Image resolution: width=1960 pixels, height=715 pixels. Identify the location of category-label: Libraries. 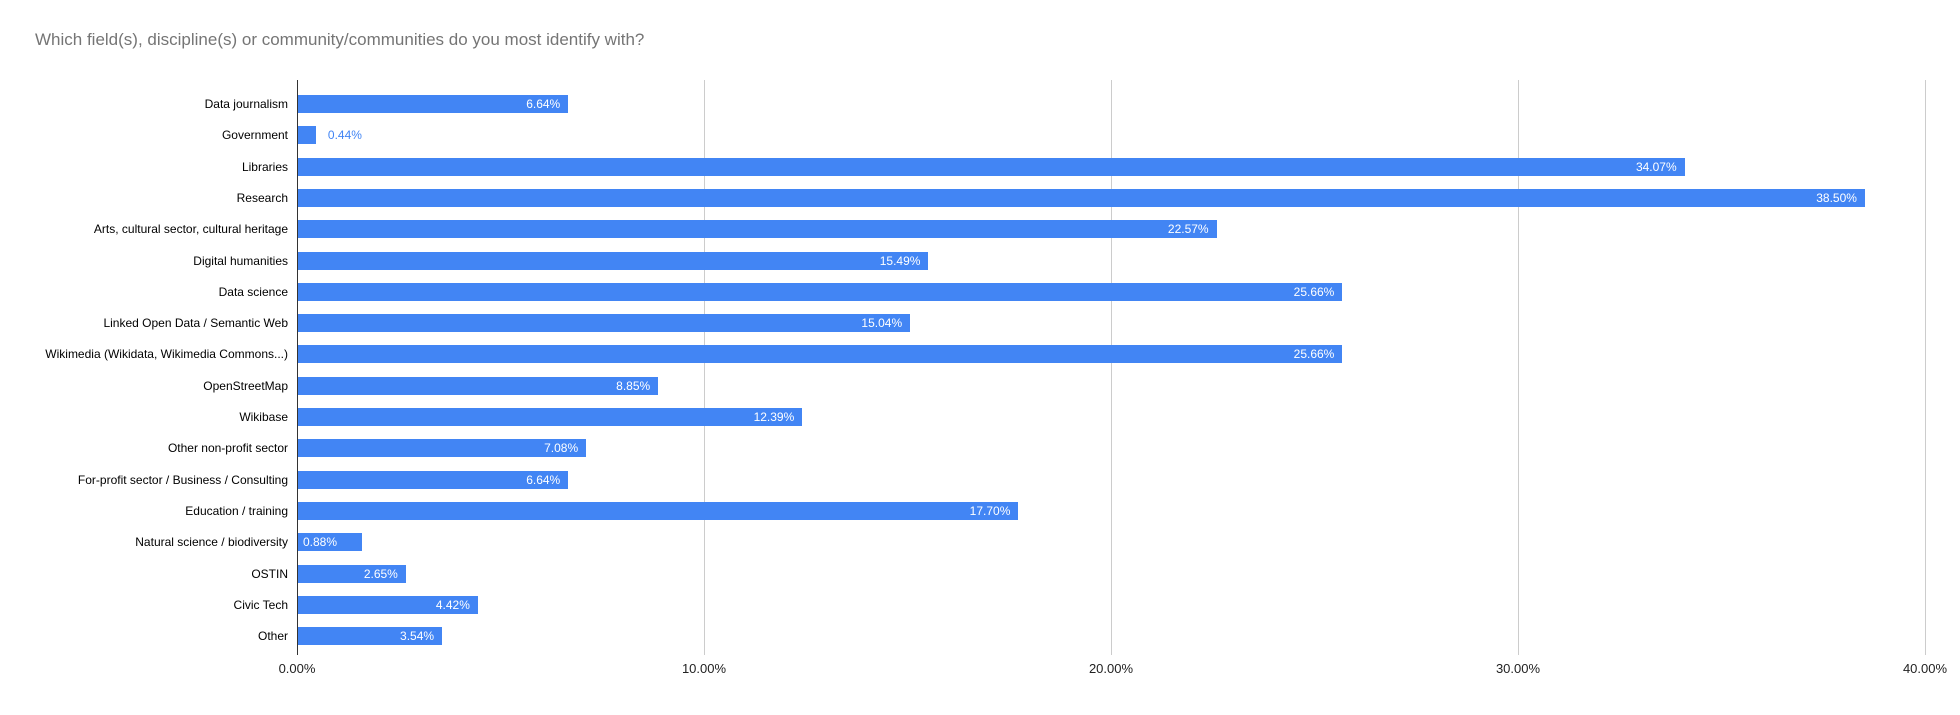
(264, 166).